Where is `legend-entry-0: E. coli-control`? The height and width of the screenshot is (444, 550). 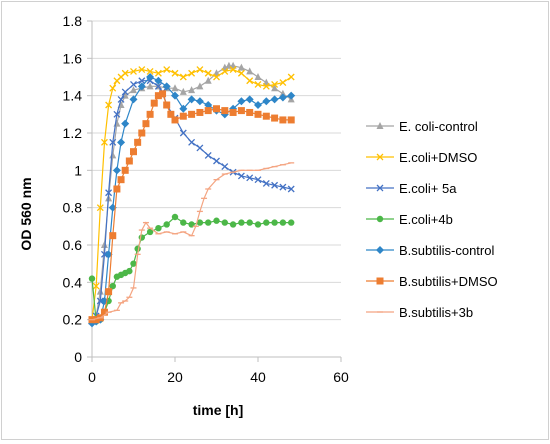 legend-entry-0: E. coli-control is located at coordinates (422, 126).